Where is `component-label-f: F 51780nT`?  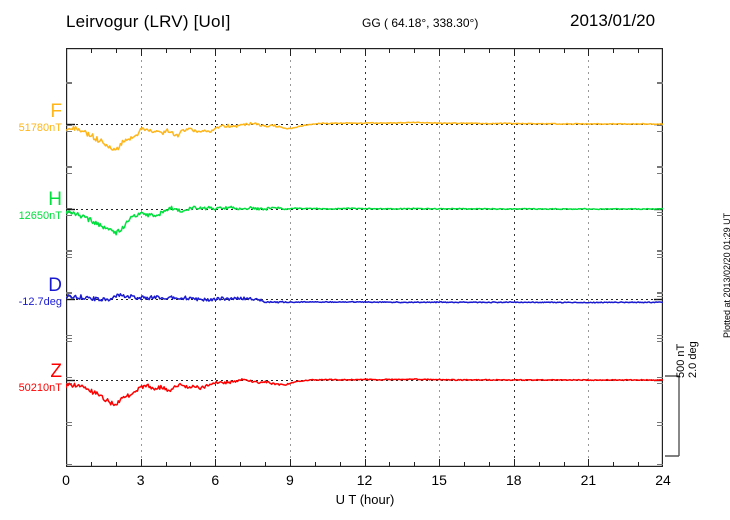
component-label-f: F 51780nT is located at coordinates (31, 118).